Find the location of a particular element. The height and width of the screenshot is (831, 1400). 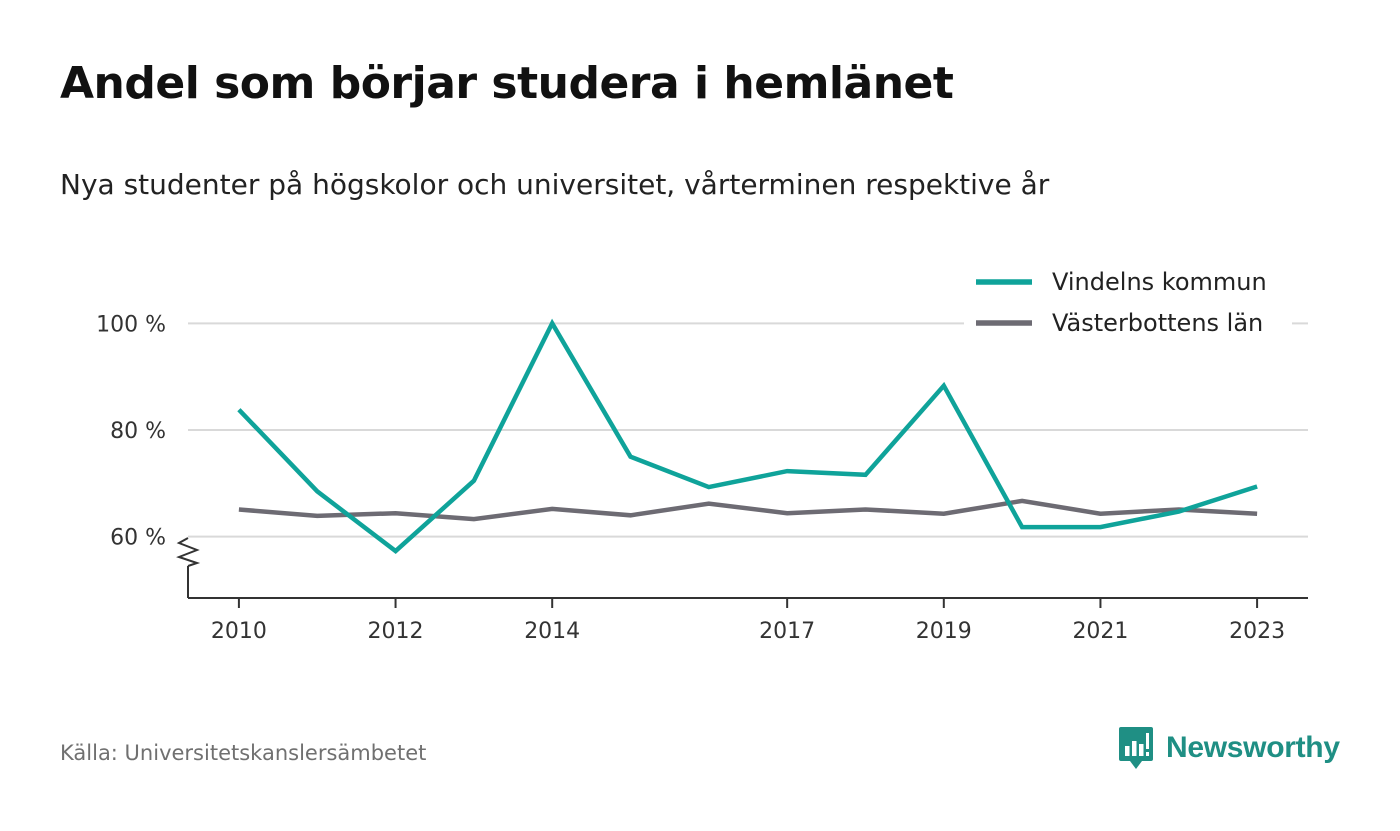

x-tick-label: 2017 is located at coordinates (787, 631).